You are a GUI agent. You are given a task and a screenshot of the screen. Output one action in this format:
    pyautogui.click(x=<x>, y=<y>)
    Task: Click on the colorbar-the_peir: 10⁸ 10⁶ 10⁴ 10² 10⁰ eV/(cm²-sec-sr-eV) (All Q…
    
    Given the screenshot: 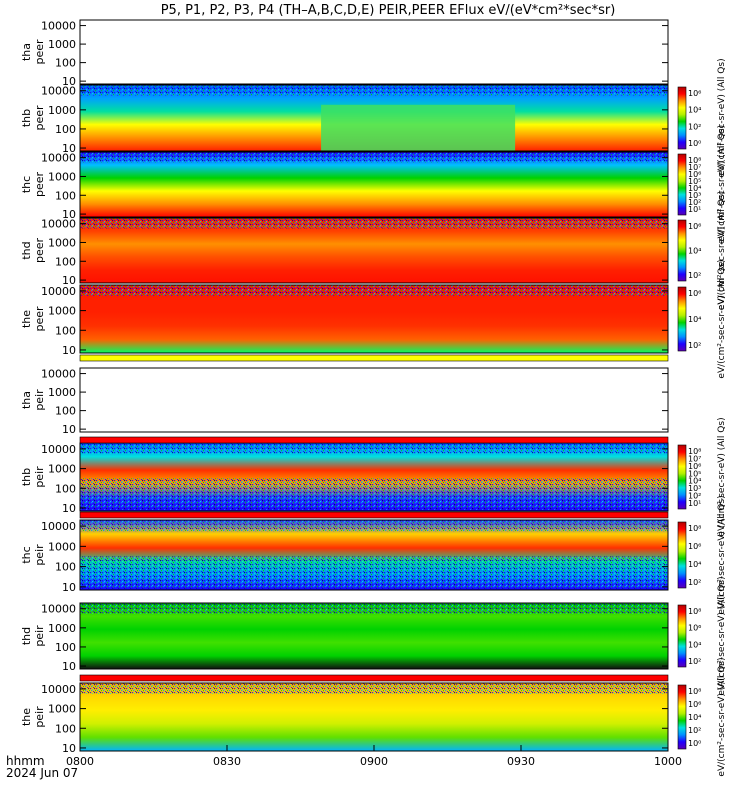 What is the action you would take?
    pyautogui.click(x=702, y=717)
    